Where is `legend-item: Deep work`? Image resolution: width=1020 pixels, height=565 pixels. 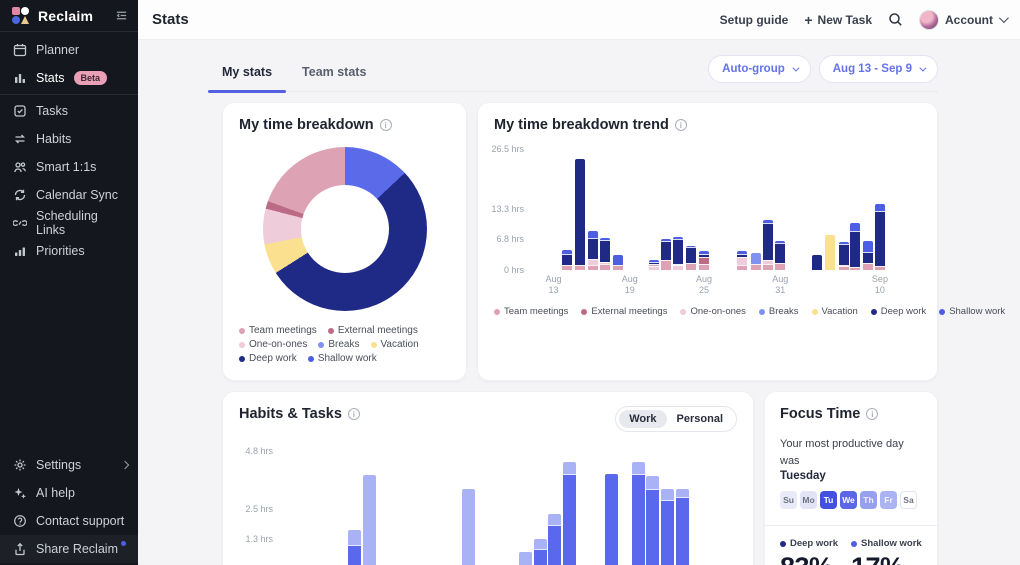 legend-item: Deep work is located at coordinates (268, 358).